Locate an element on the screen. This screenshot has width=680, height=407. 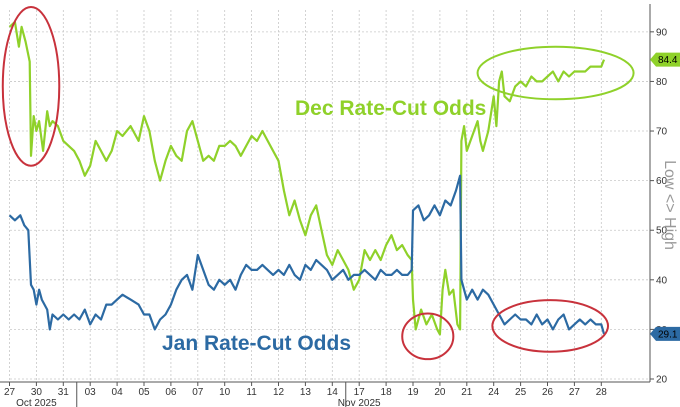
x-tick-label: 25 is located at coordinates (521, 392).